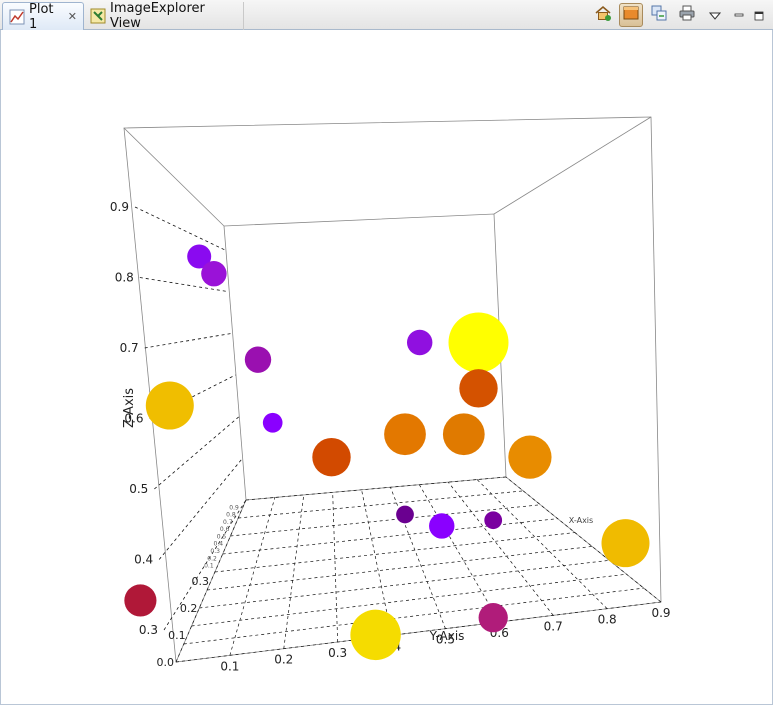  What do you see at coordinates (553, 626) in the screenshot?
I see `y-tick-label: 0.7` at bounding box center [553, 626].